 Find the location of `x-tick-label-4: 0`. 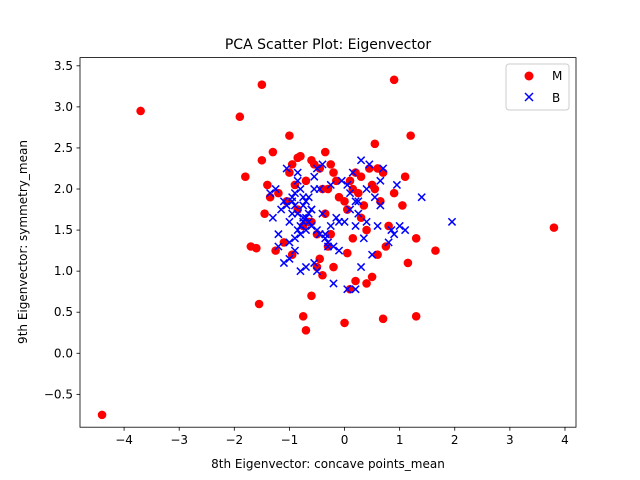

x-tick-label-4: 0 is located at coordinates (345, 440).